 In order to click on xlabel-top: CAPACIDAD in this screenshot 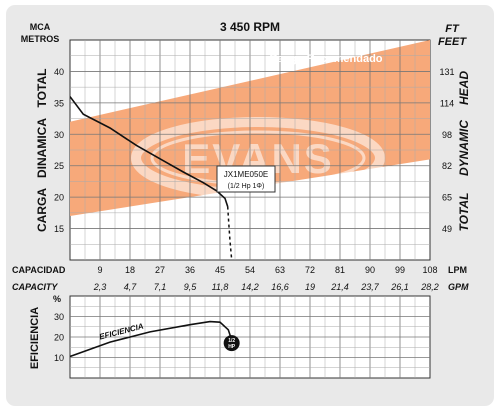, I will do `click(39, 270)`.